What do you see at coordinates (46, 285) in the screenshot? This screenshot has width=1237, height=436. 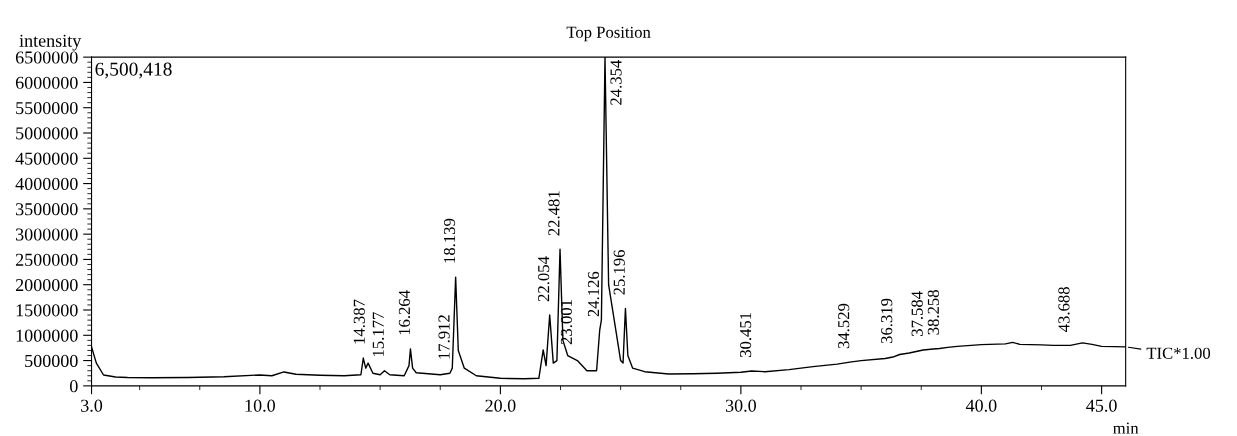 I see `y-tick-label: 2000000` at bounding box center [46, 285].